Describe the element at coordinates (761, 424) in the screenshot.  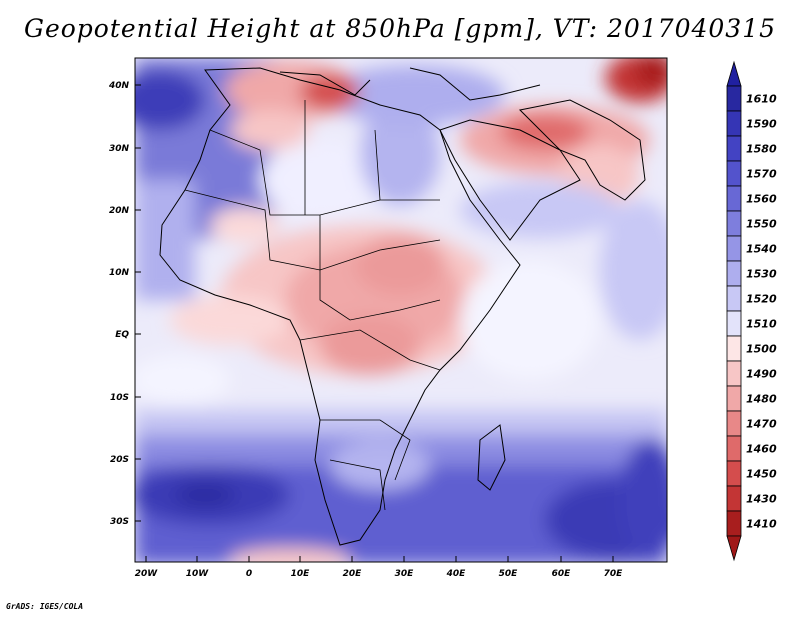
I see `colorbar-label: 1470` at that location.